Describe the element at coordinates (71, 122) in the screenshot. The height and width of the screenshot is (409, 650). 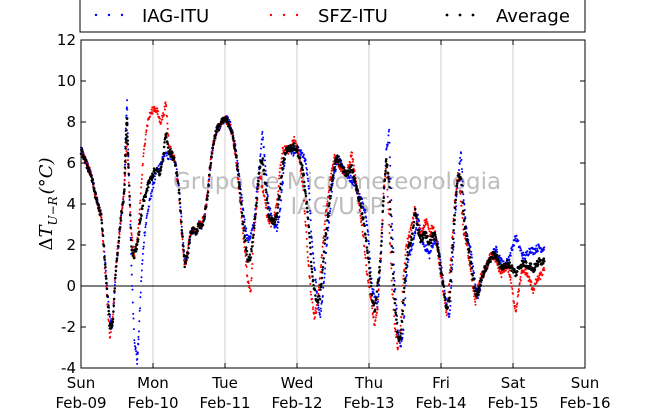
I see `y-tick-label: 8` at that location.